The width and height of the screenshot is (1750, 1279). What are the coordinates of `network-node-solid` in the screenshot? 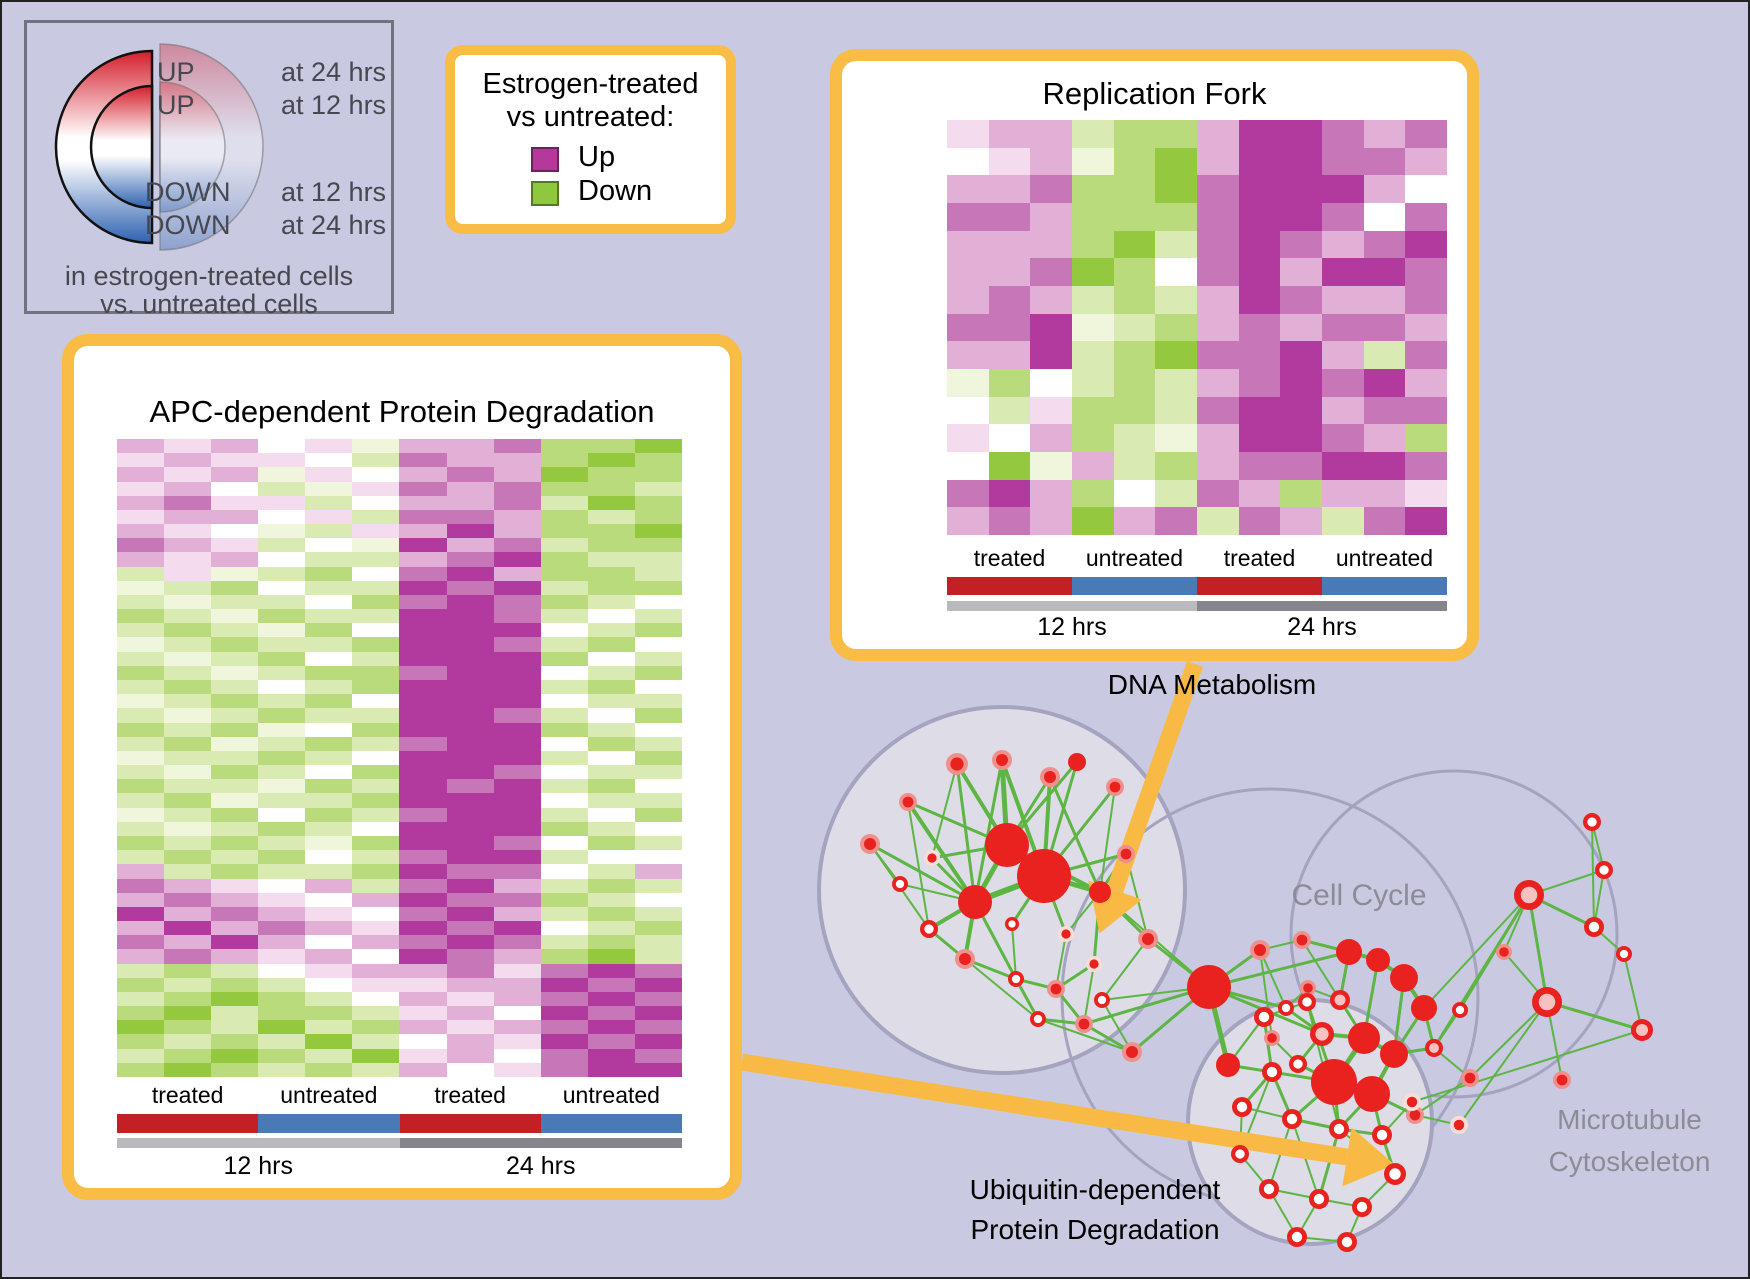 It's located at (1007, 845).